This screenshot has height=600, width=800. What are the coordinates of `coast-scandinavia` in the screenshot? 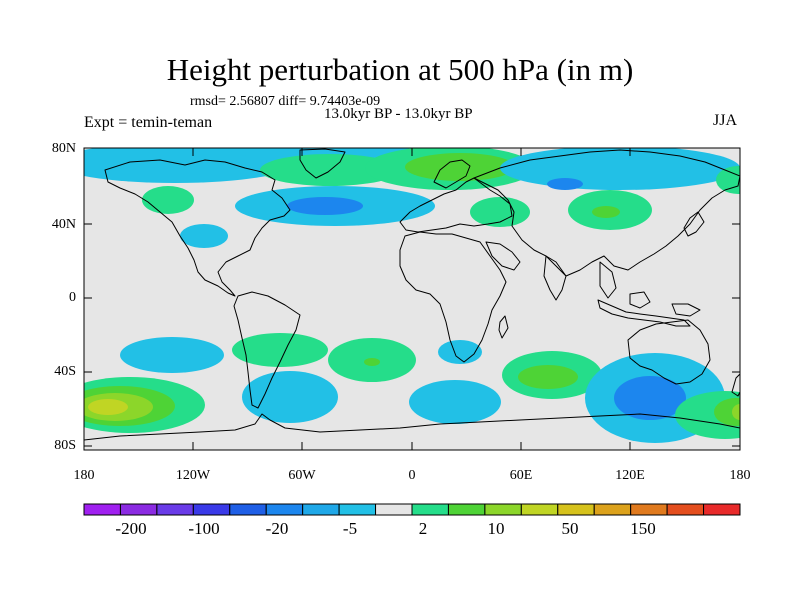 It's located at (452, 174).